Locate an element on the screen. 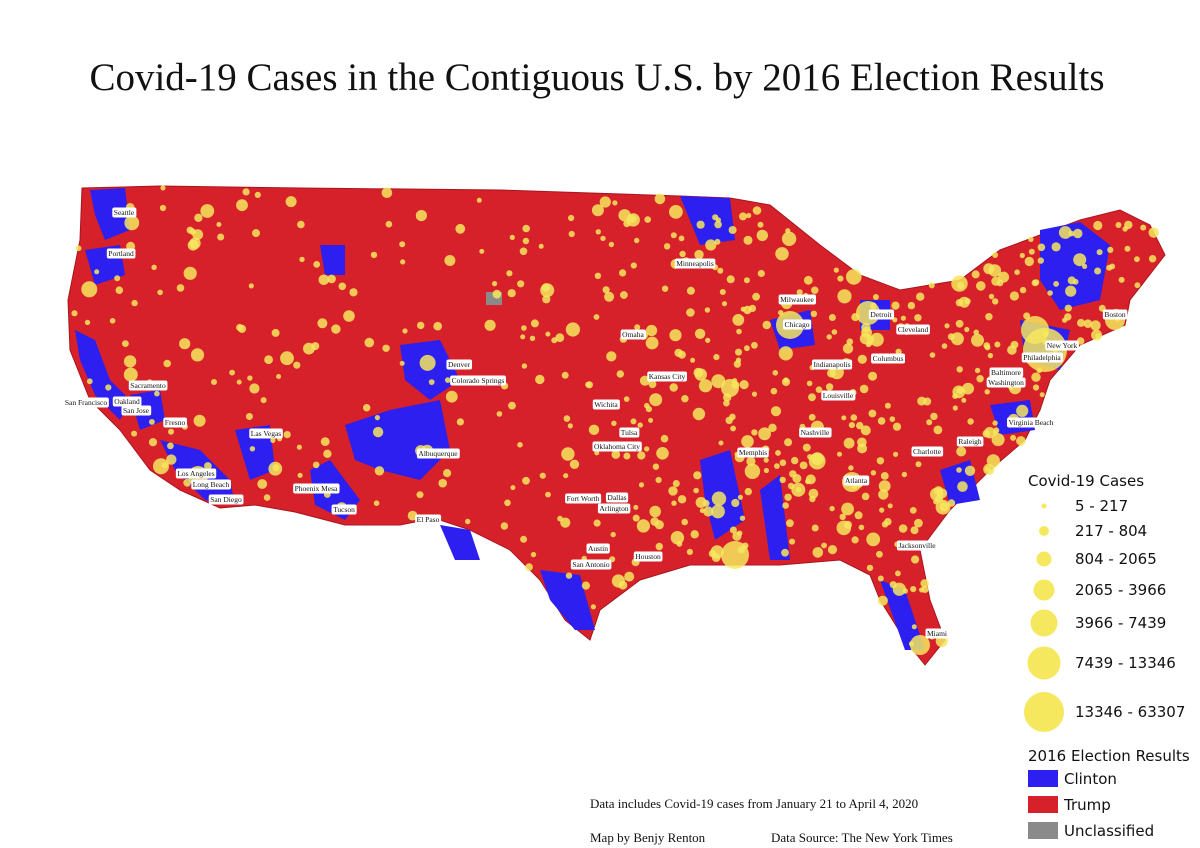 The height and width of the screenshot is (848, 1200). city-label: Boston is located at coordinates (1115, 314).